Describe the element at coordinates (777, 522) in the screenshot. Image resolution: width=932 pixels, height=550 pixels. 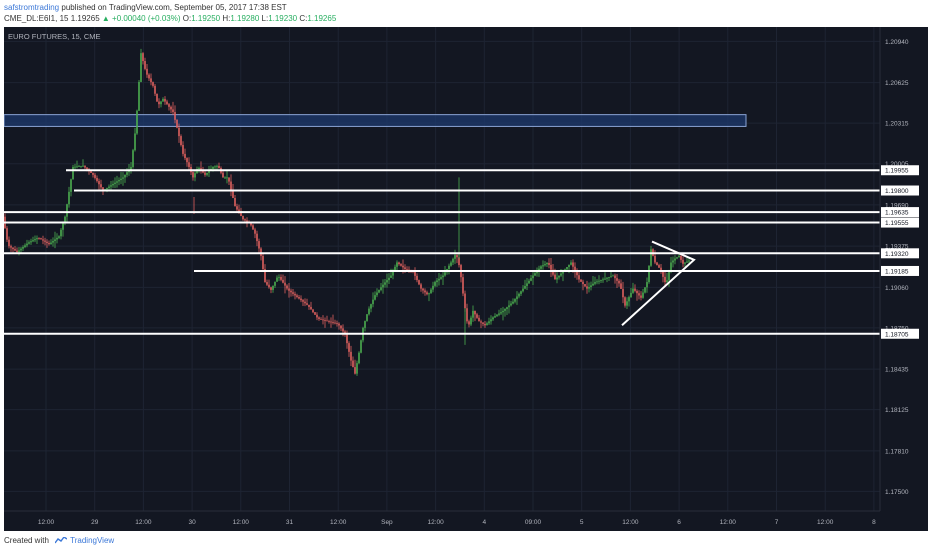
I see `x-tick-label: 7` at that location.